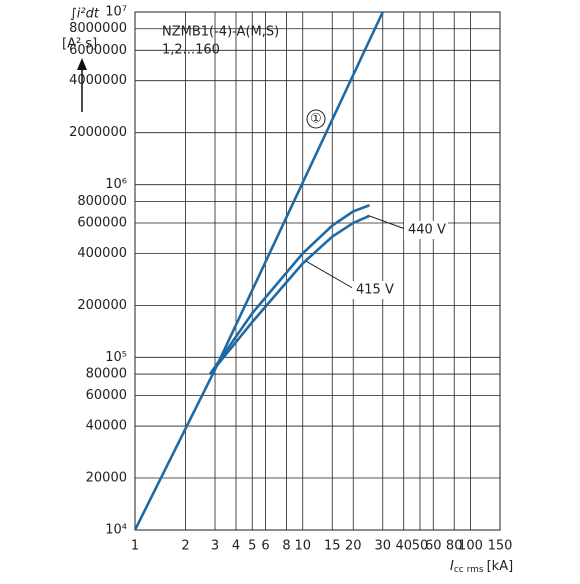 The image size is (580, 584). Describe the element at coordinates (403, 546) in the screenshot. I see `x-tick-label: 40` at that location.